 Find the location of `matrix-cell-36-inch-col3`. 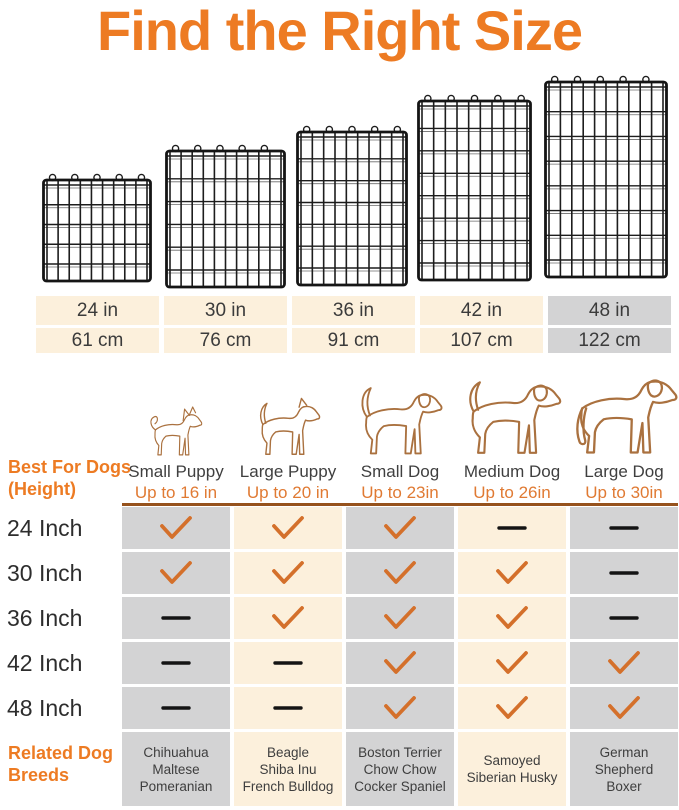

matrix-cell-36-inch-col3 is located at coordinates (400, 618).